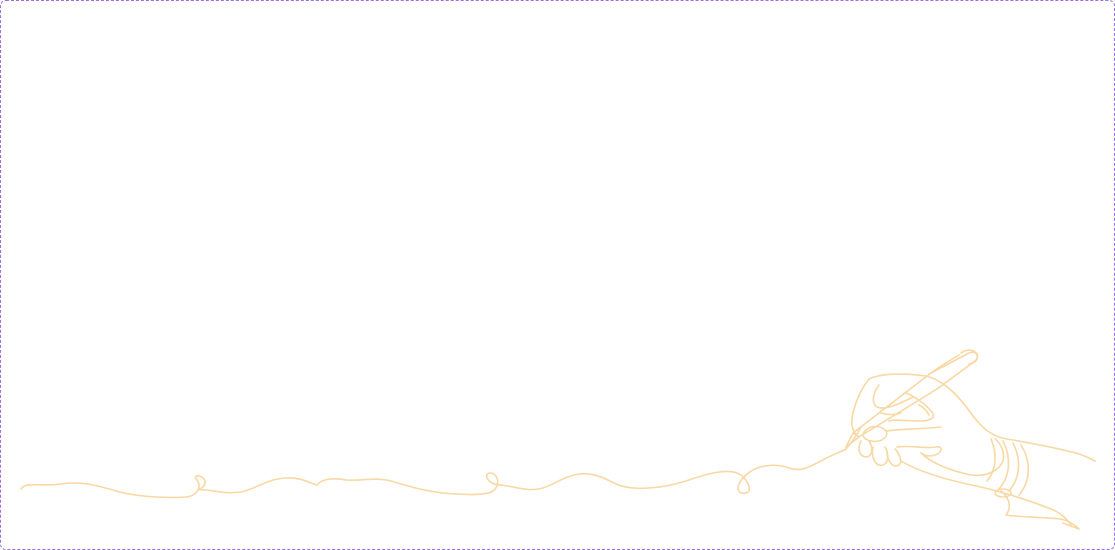  What do you see at coordinates (962, 457) in the screenshot?
I see `wrist-curve` at bounding box center [962, 457].